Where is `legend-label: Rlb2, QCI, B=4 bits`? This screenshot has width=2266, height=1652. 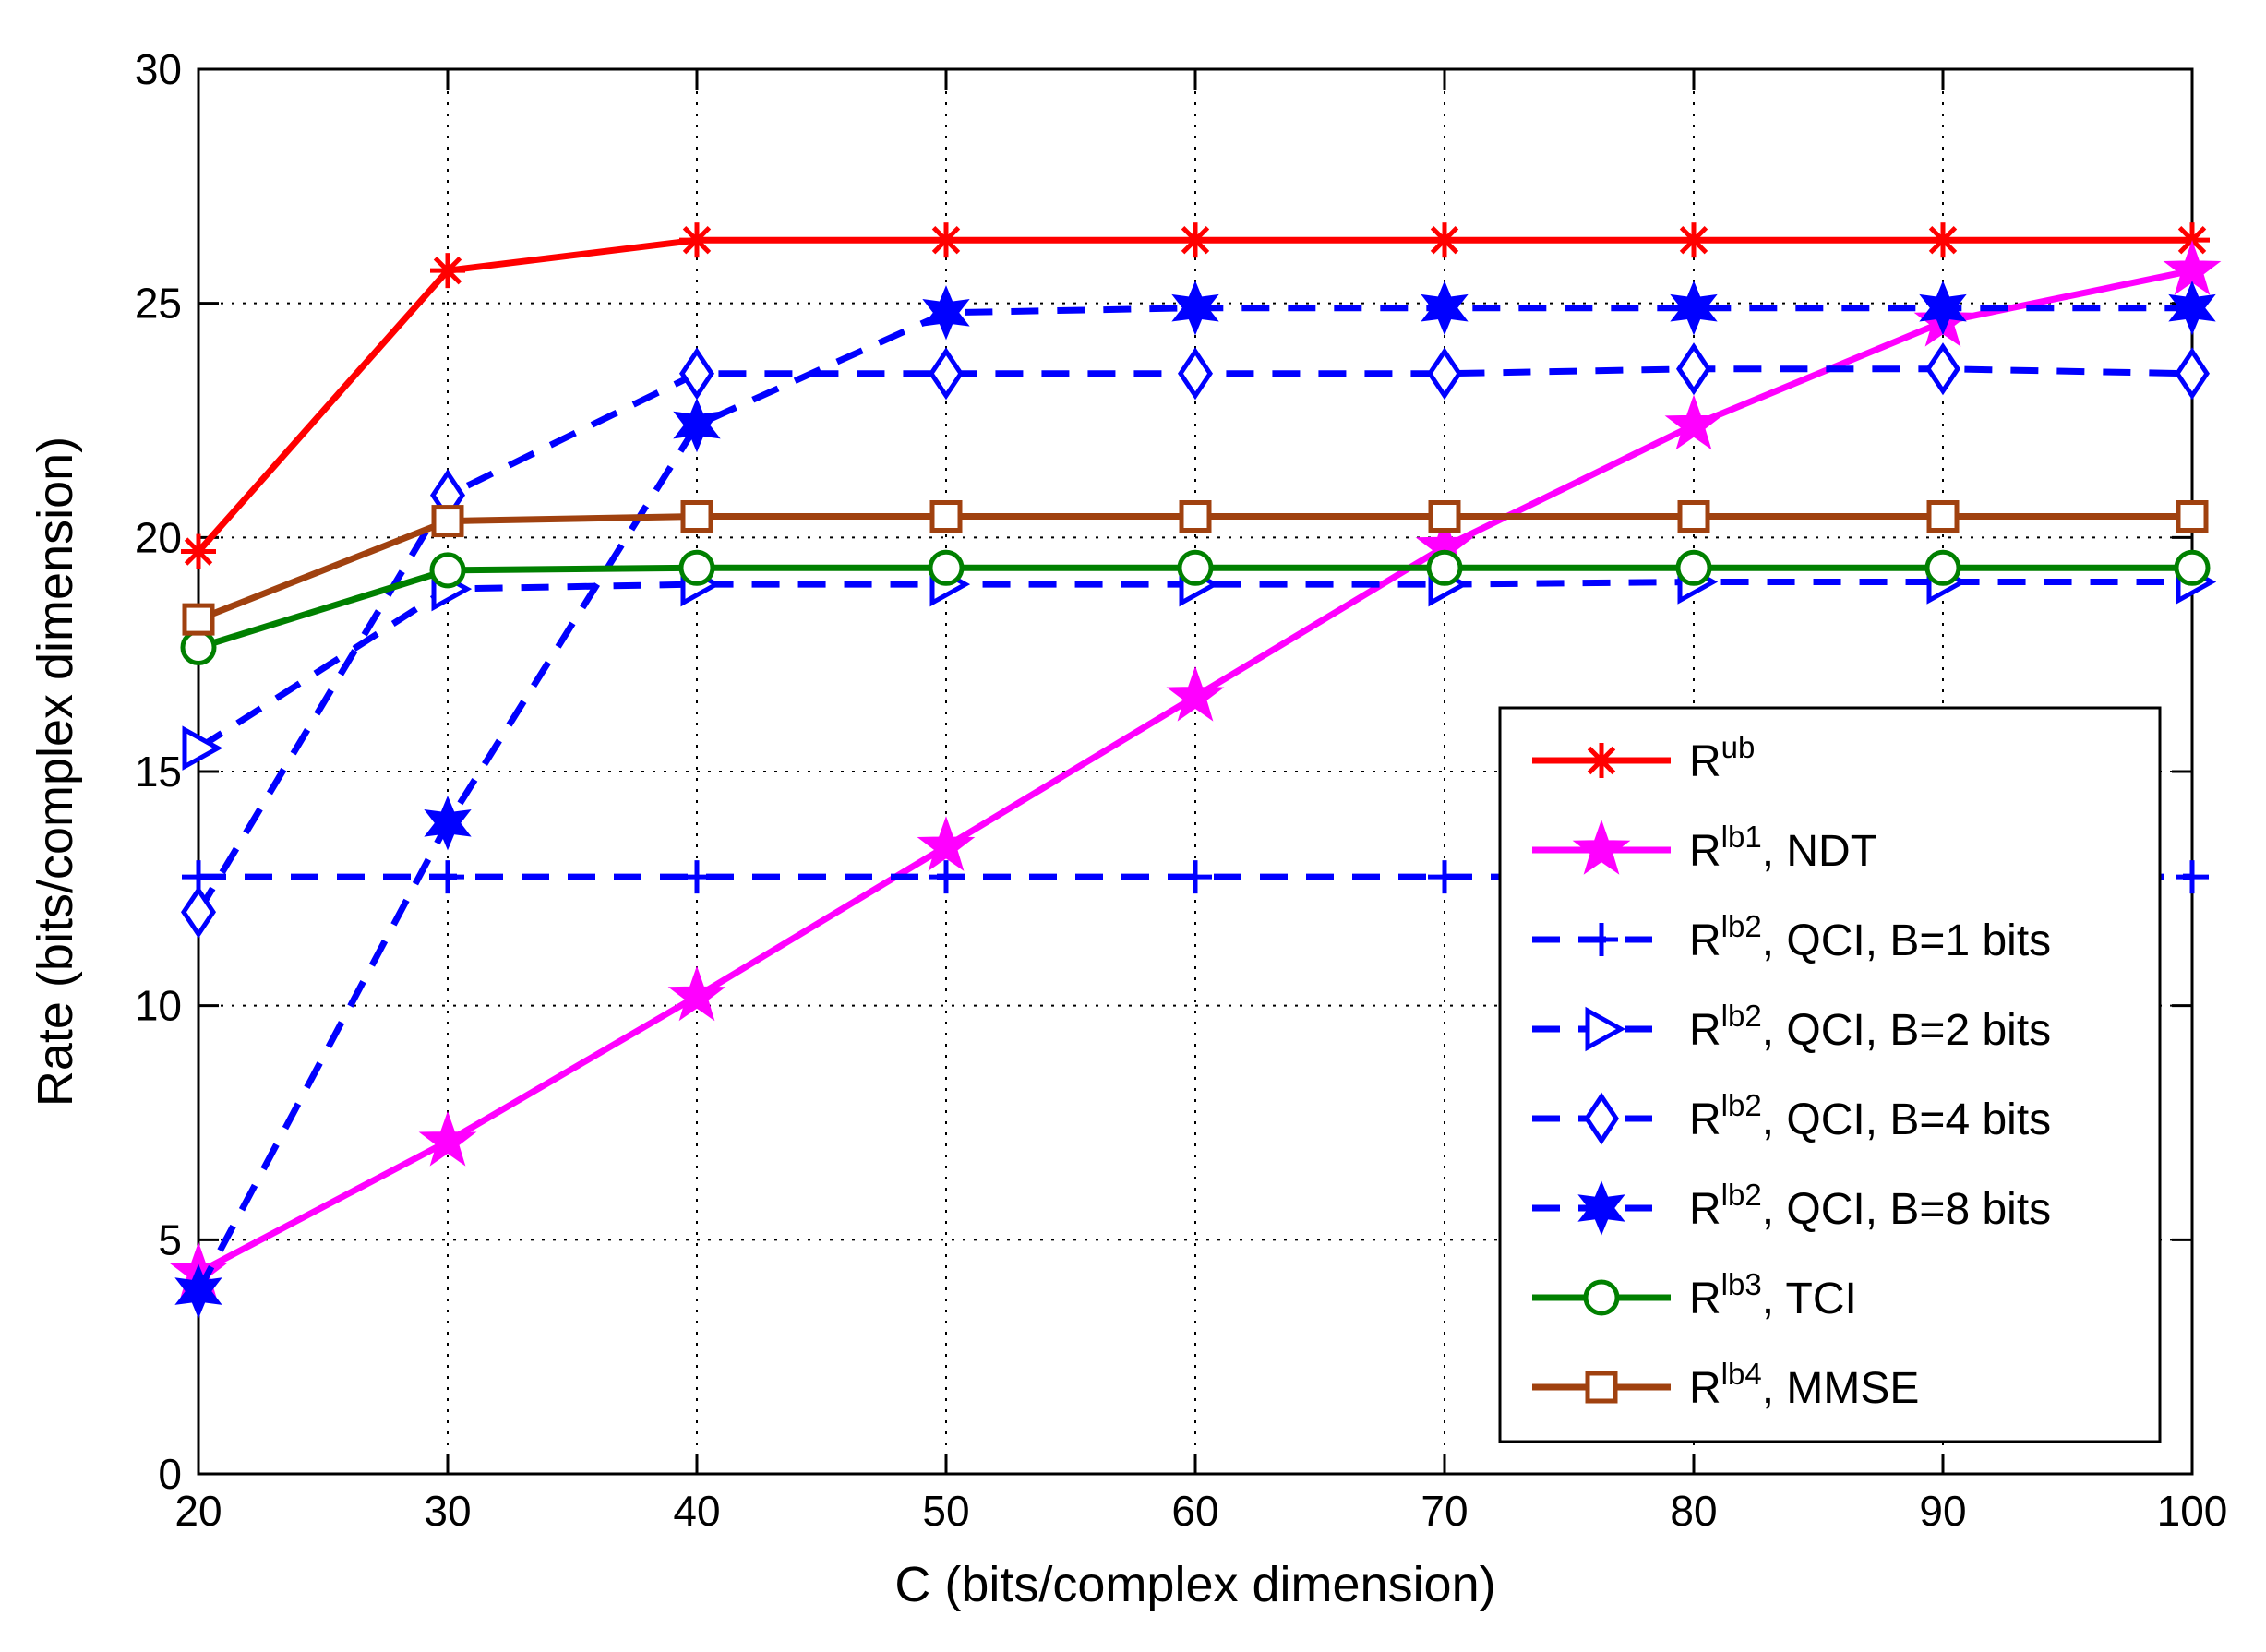 legend-label: Rlb2, QCI, B=4 bits is located at coordinates (1870, 1116).